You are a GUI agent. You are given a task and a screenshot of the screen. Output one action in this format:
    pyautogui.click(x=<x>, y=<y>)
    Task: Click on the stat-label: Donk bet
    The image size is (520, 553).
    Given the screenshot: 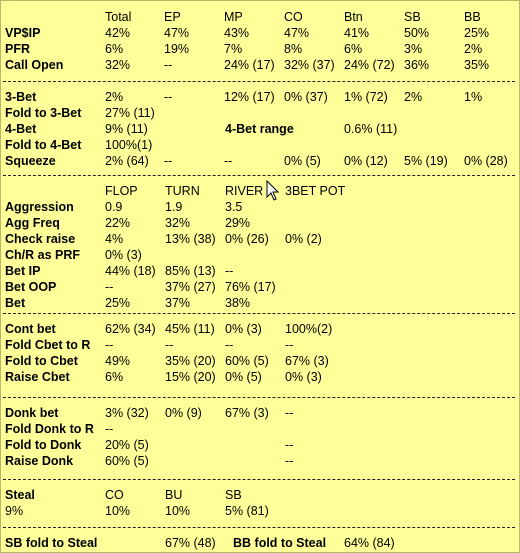 What is the action you would take?
    pyautogui.click(x=32, y=413)
    